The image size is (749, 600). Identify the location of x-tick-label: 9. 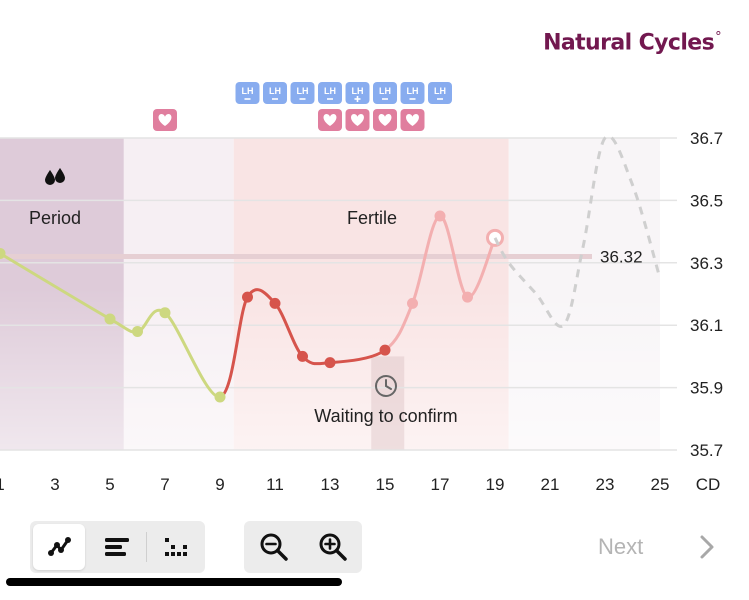
(219, 484).